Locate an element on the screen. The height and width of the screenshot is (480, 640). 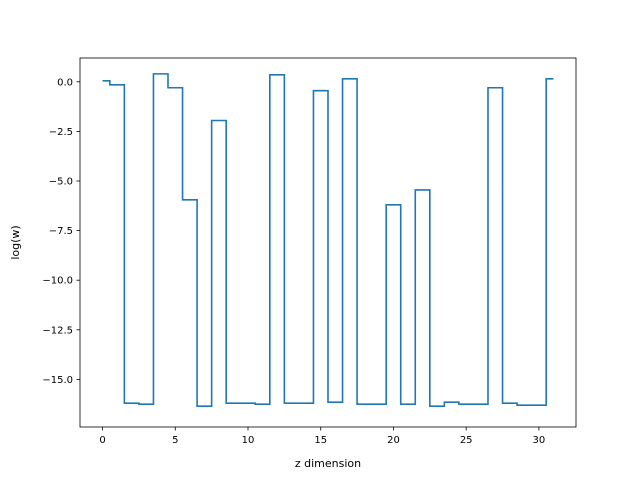
x-tick-label: 25 is located at coordinates (466, 440).